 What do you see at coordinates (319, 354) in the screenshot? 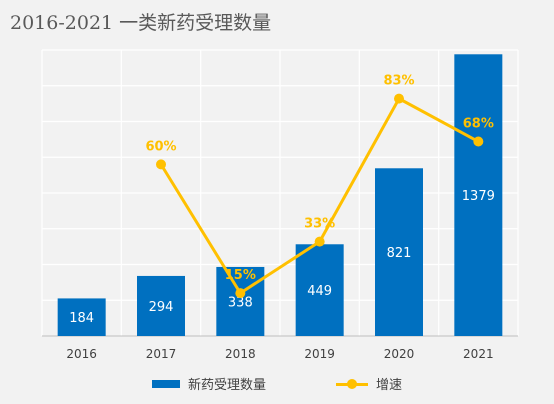
I see `x-tick-label: 2019` at bounding box center [319, 354].